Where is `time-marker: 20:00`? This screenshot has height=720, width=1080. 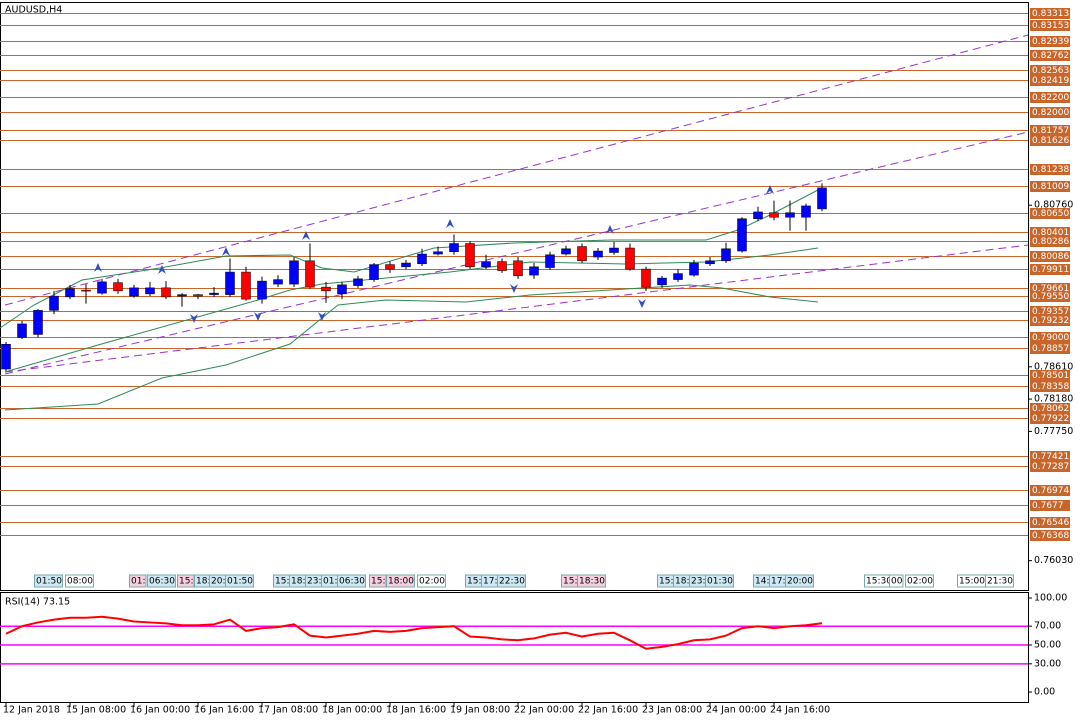 time-marker: 20:00 is located at coordinates (800, 582).